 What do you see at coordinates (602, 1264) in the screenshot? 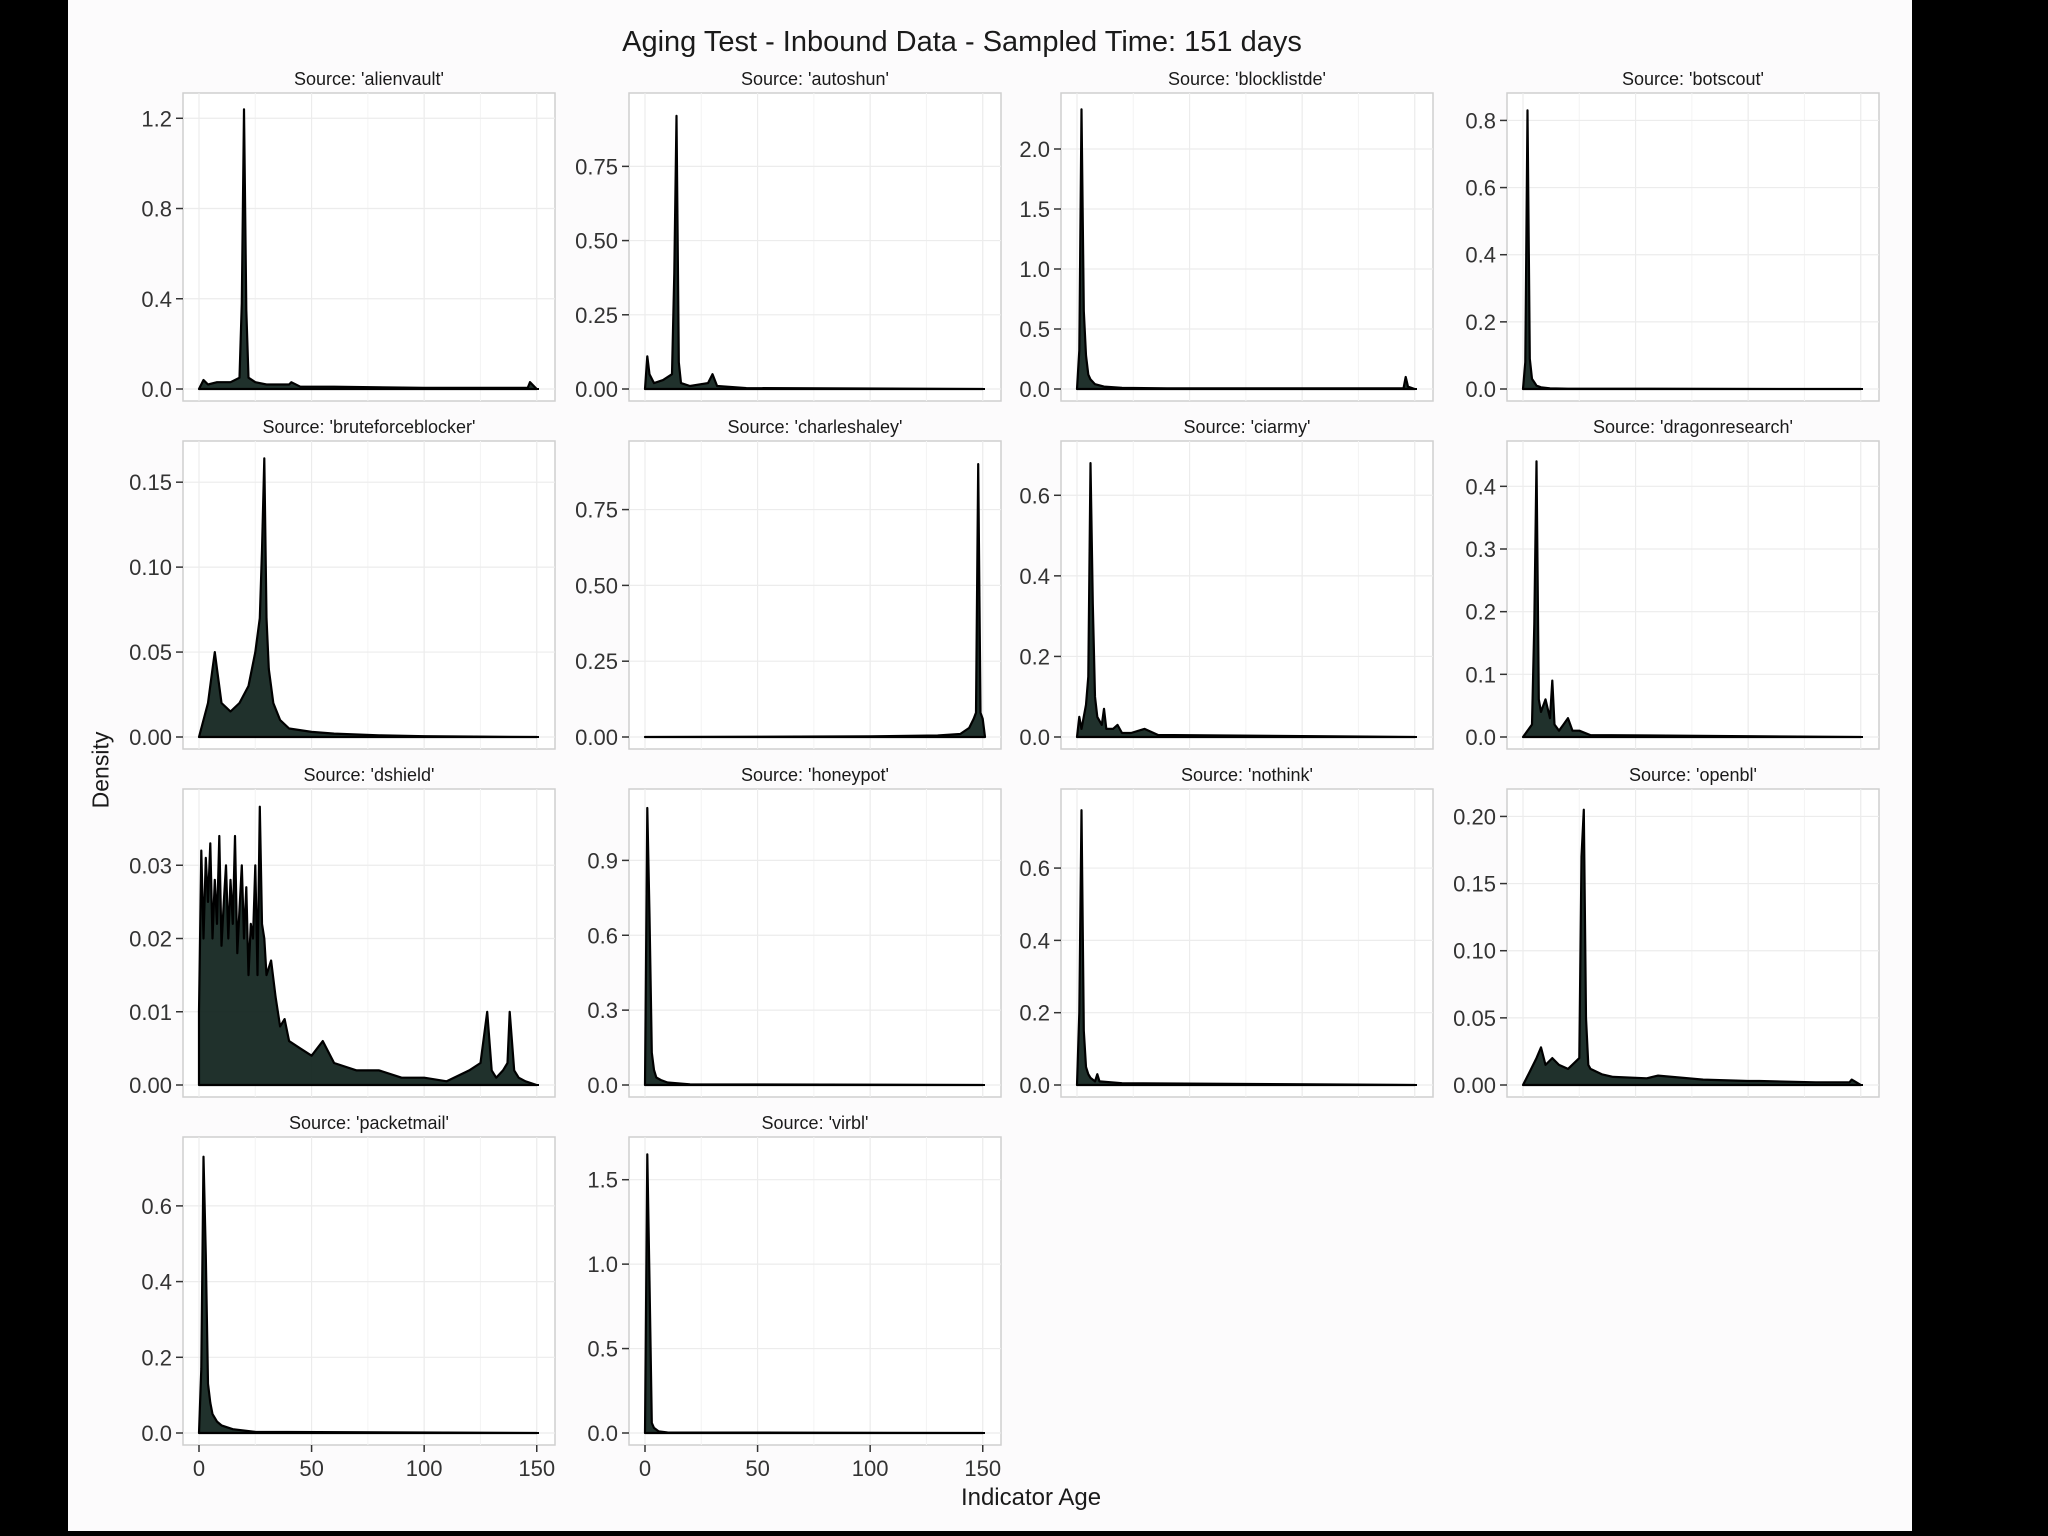
I see `y-tick-label: 1.0` at bounding box center [602, 1264].